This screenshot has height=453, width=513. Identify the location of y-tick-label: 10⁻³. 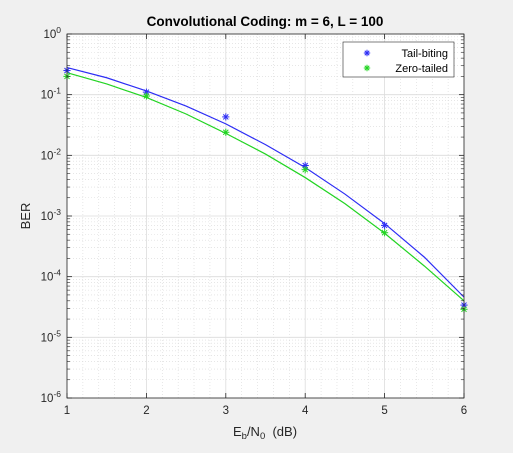
(51, 215).